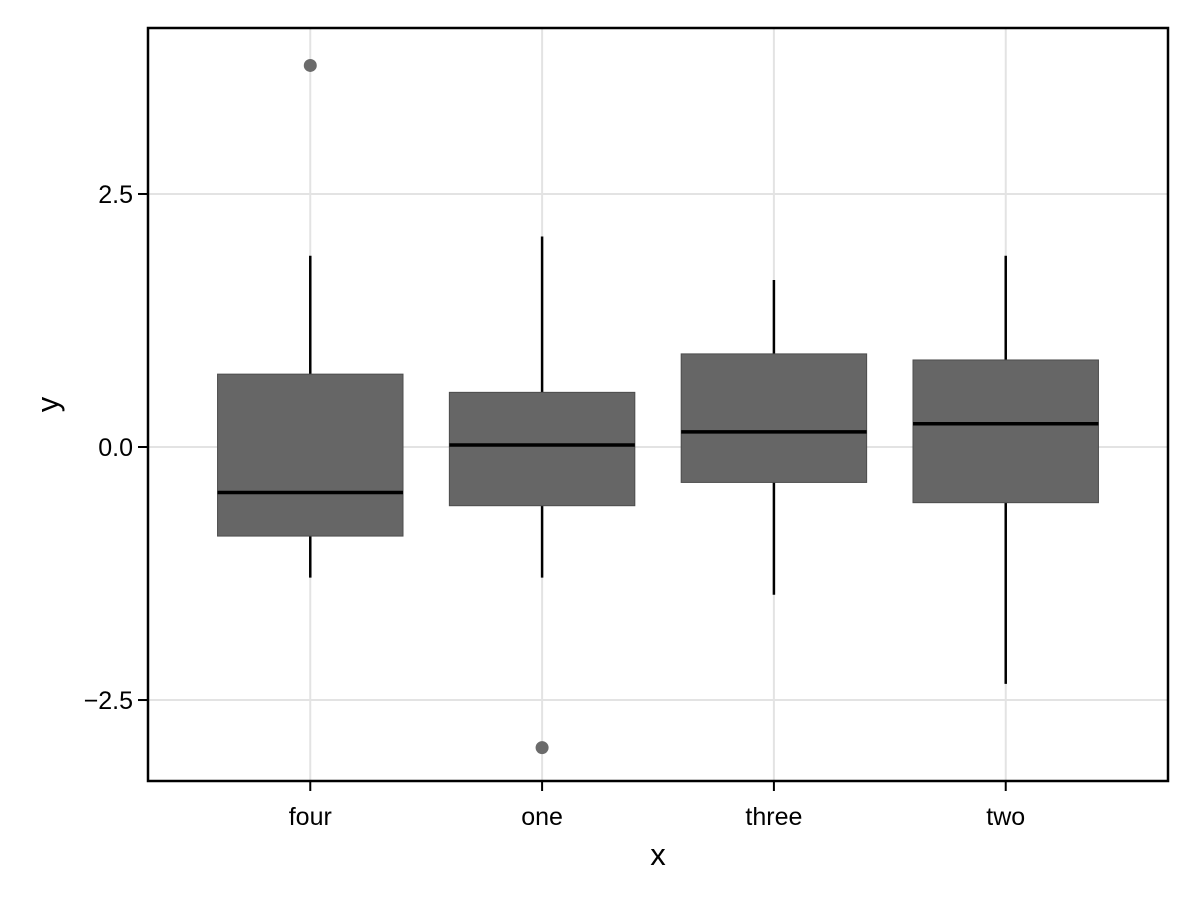 This screenshot has height=900, width=1200. I want to click on x-tick-label: one, so click(542, 817).